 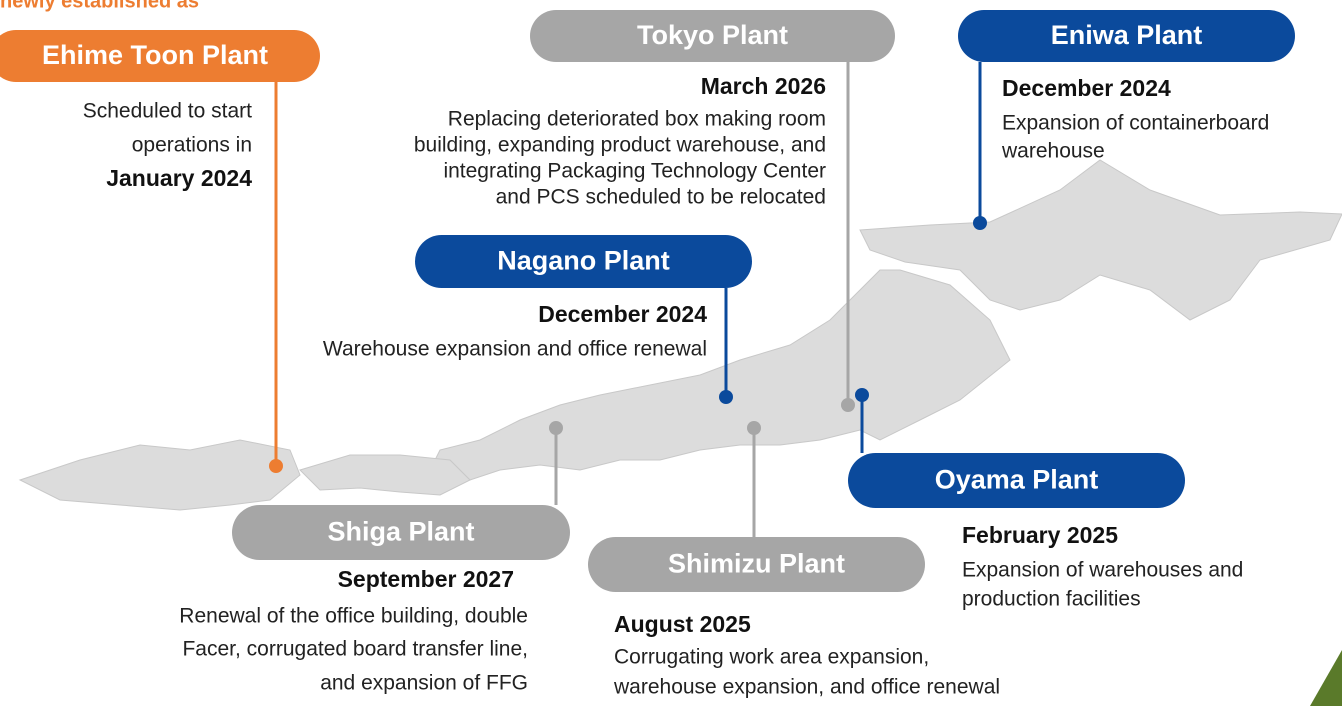 I want to click on plant-name: Eniwa Plant, so click(x=1127, y=35).